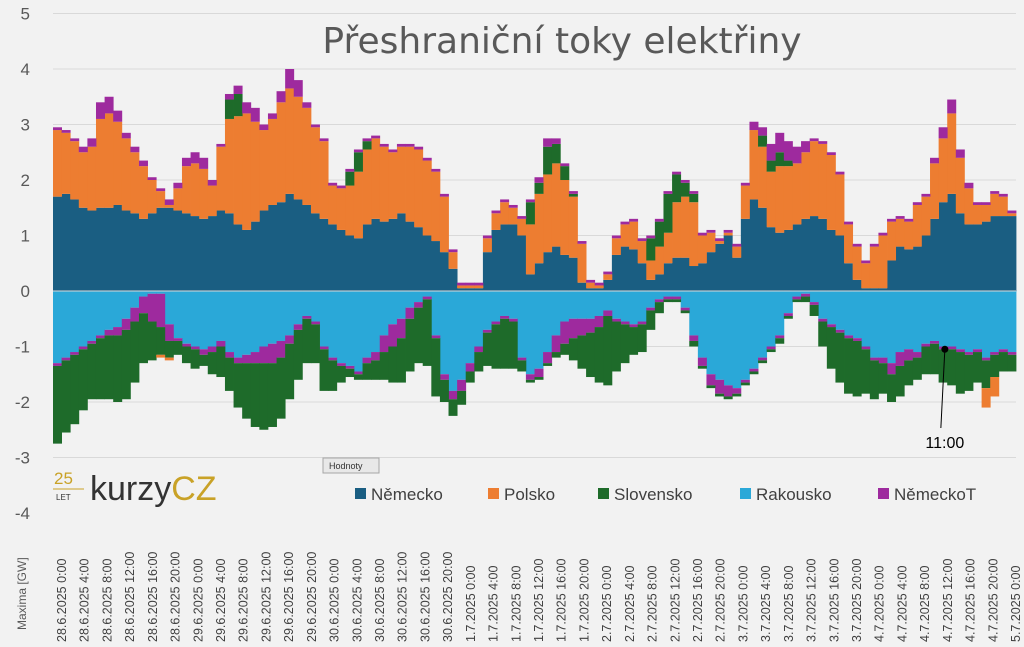 The height and width of the screenshot is (647, 1024). What do you see at coordinates (85, 600) in the screenshot?
I see `x-tick-label: 28.6.2025 4:00` at bounding box center [85, 600].